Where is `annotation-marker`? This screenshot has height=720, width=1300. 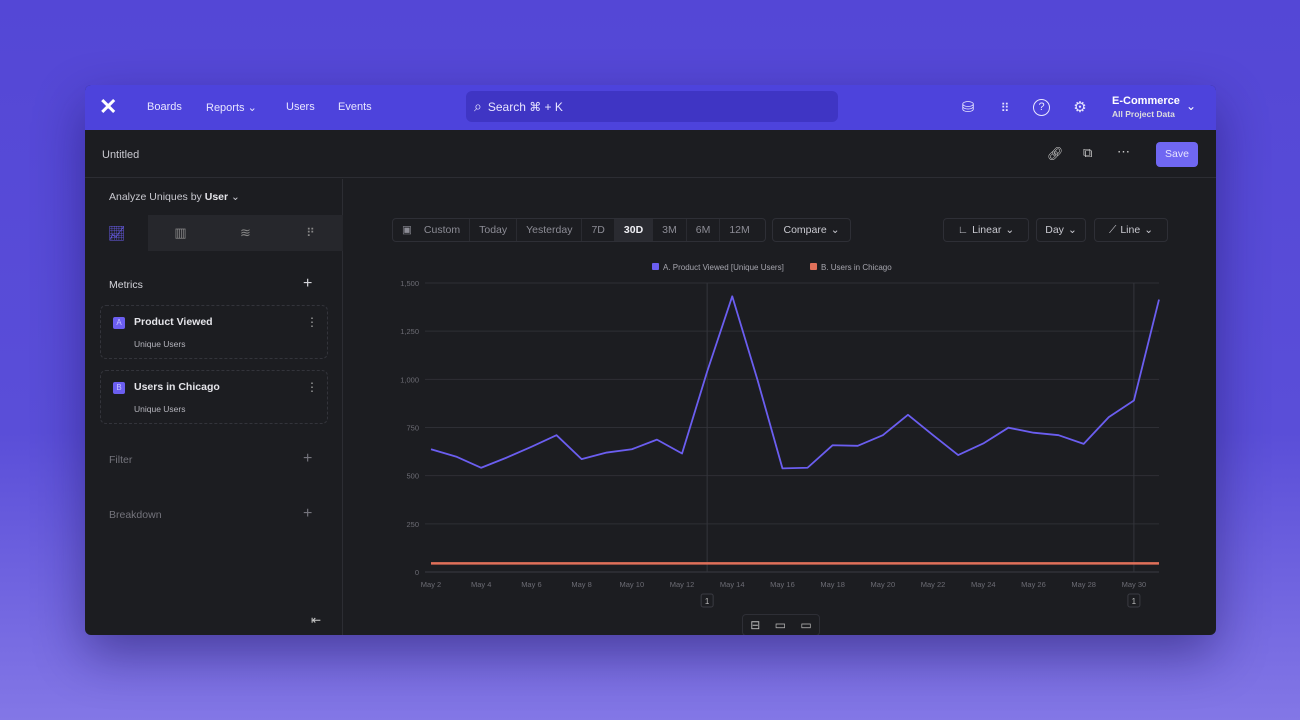
annotation-marker is located at coordinates (707, 600).